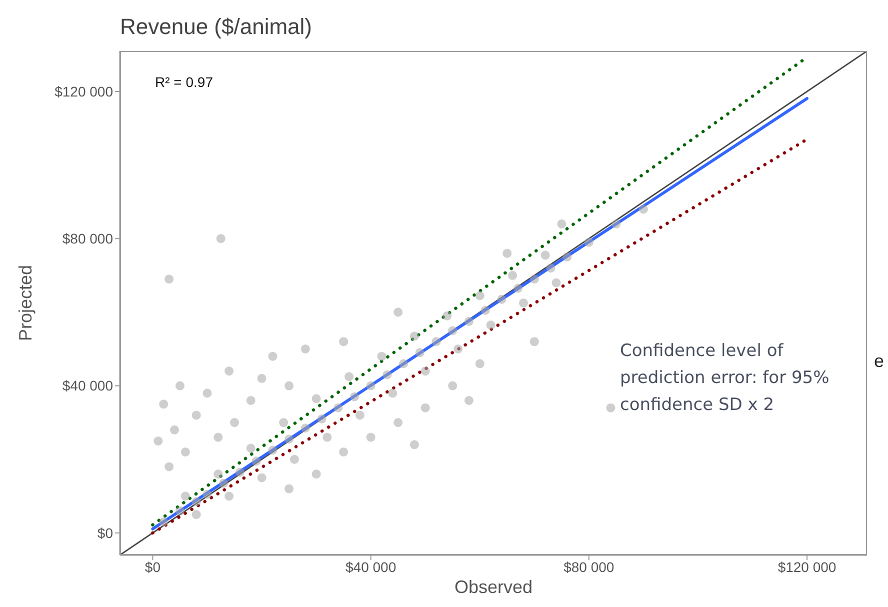 This screenshot has width=888, height=607. Describe the element at coordinates (26, 303) in the screenshot. I see `y-axis-title: Projected` at that location.